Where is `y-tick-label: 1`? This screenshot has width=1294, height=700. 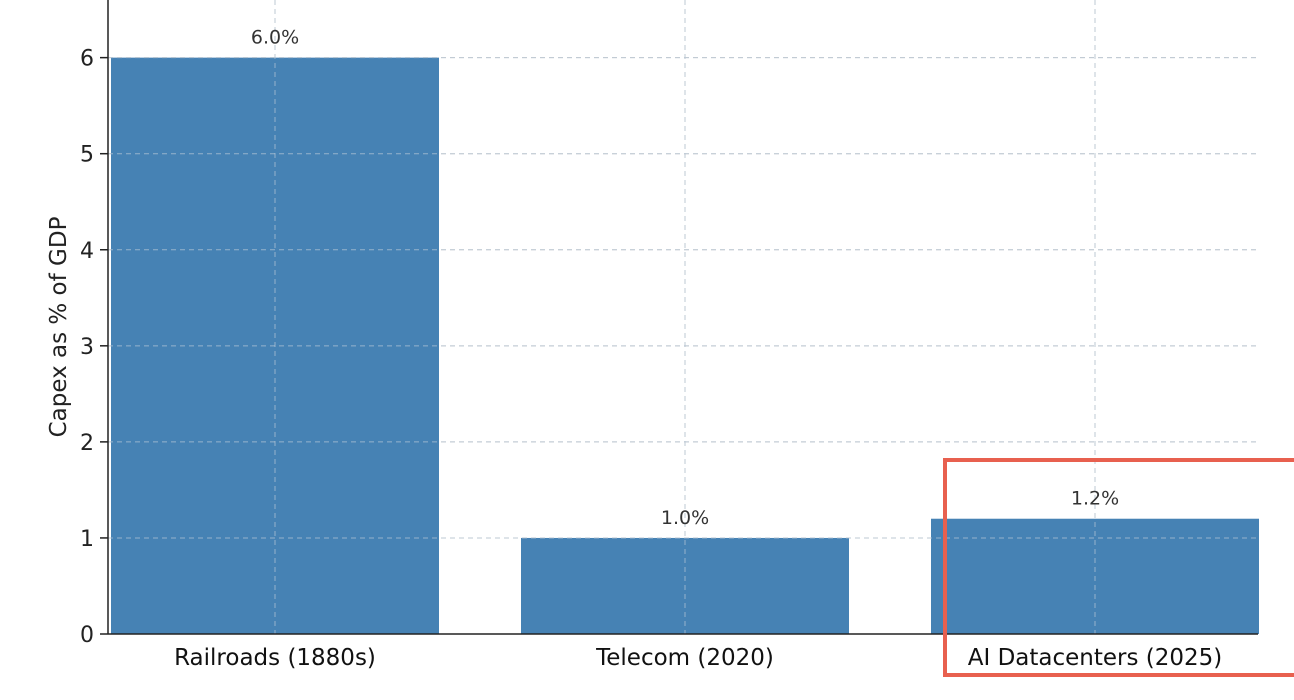 y-tick-label: 1 is located at coordinates (87, 539).